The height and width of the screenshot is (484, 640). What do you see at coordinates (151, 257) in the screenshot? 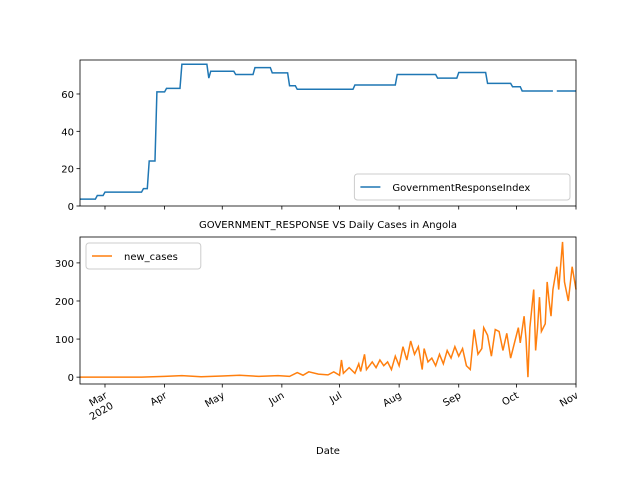
I see `legend-label: new_cases` at bounding box center [151, 257].